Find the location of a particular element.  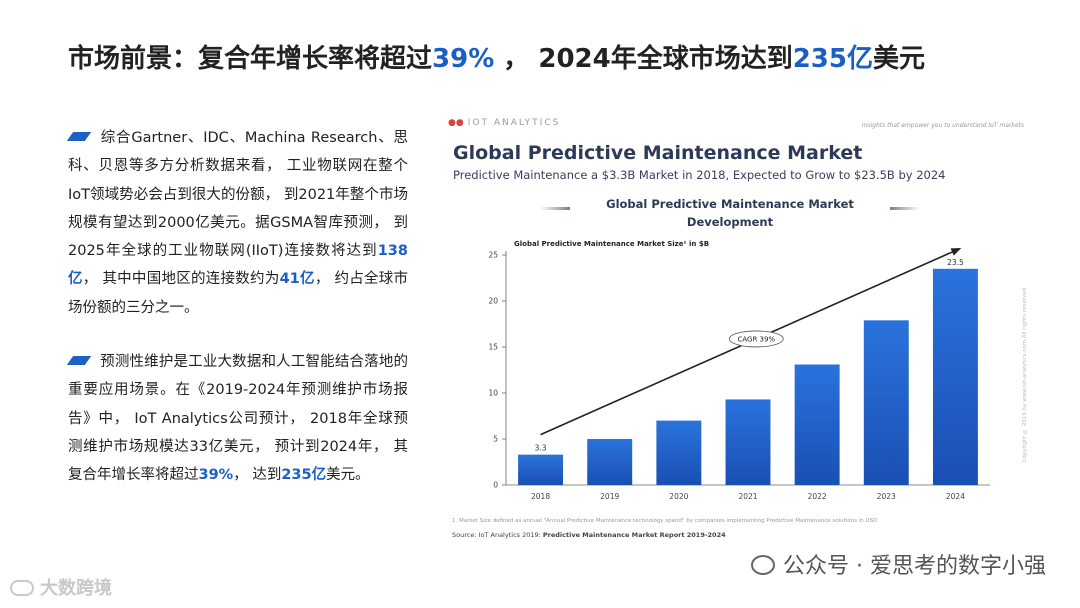

bullet-iiot-text-3: ， 约占全球市场份额的三分之一。 is located at coordinates (238, 293).